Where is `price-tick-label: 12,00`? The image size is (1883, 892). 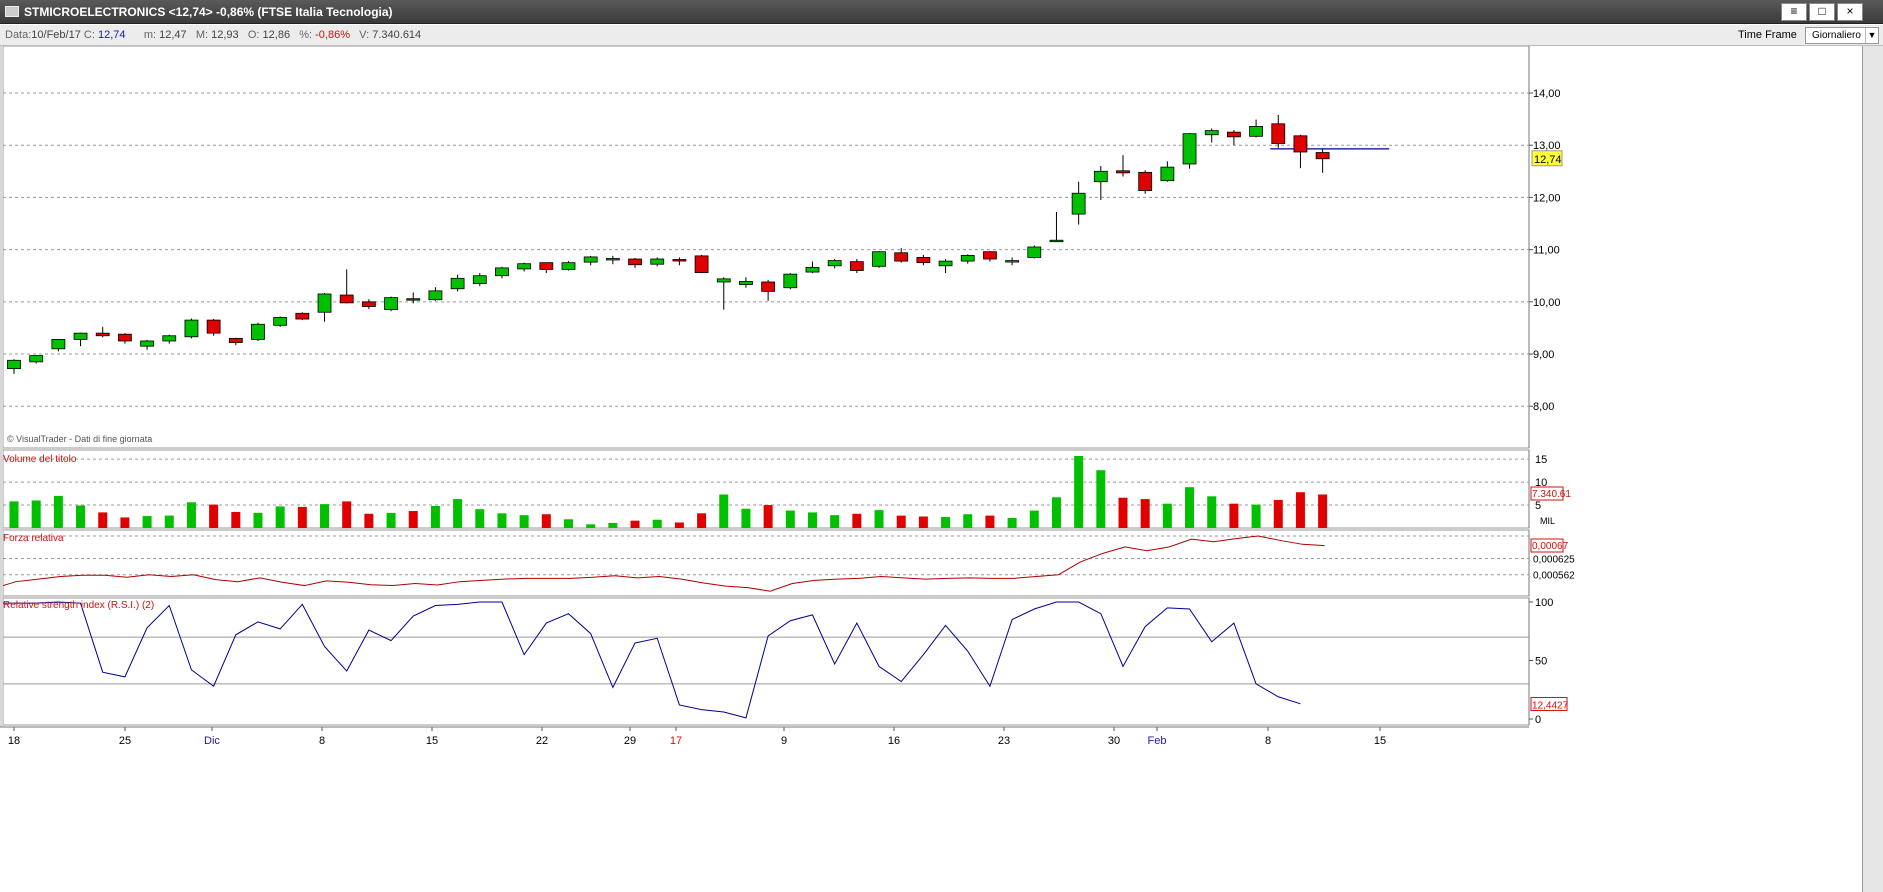
price-tick-label: 12,00 is located at coordinates (1547, 198).